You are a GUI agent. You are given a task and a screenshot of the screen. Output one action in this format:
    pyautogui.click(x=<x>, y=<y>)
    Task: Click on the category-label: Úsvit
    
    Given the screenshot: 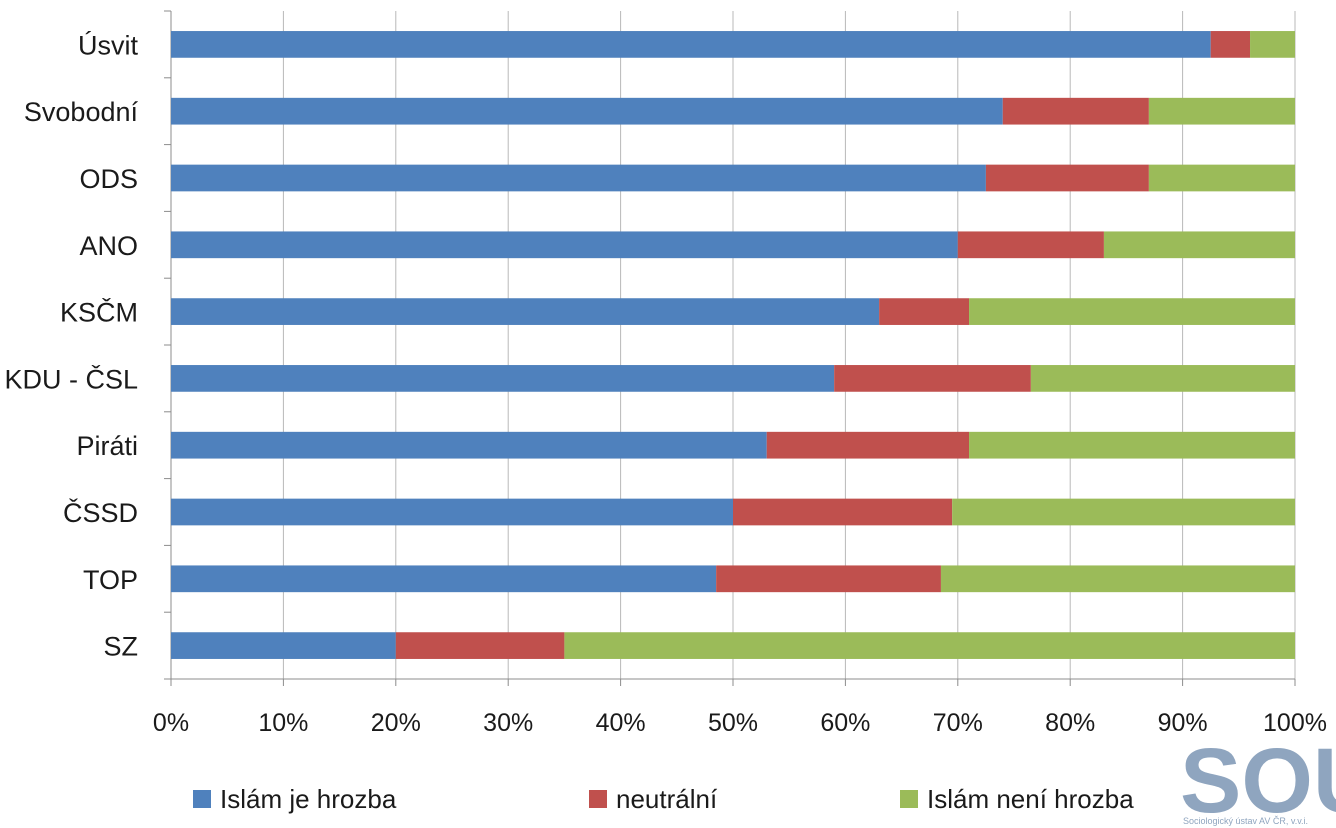 What is the action you would take?
    pyautogui.click(x=108, y=44)
    